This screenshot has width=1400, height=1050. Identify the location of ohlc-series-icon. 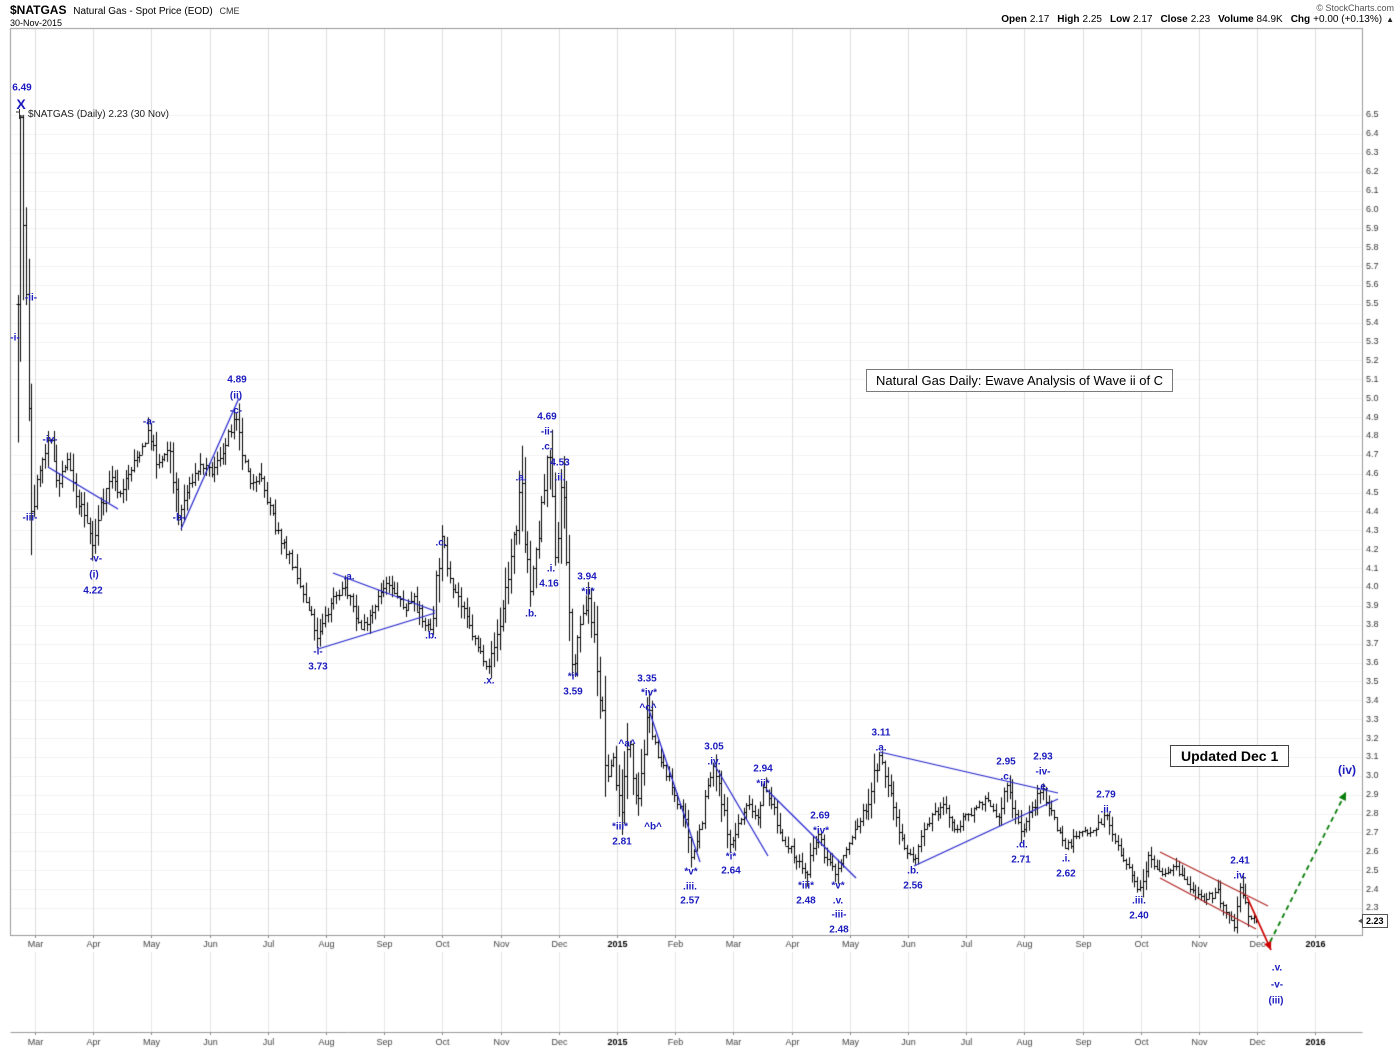
(19, 114).